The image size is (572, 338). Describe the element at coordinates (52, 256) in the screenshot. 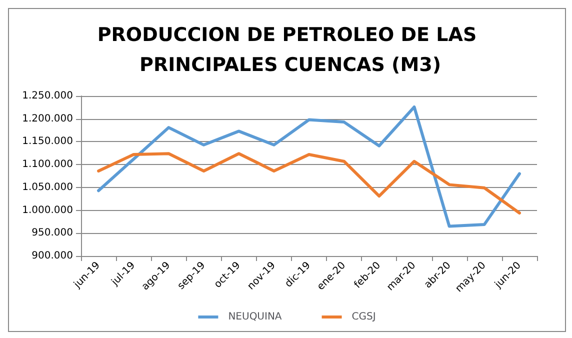

I see `y-tick-label: 900.000` at that location.